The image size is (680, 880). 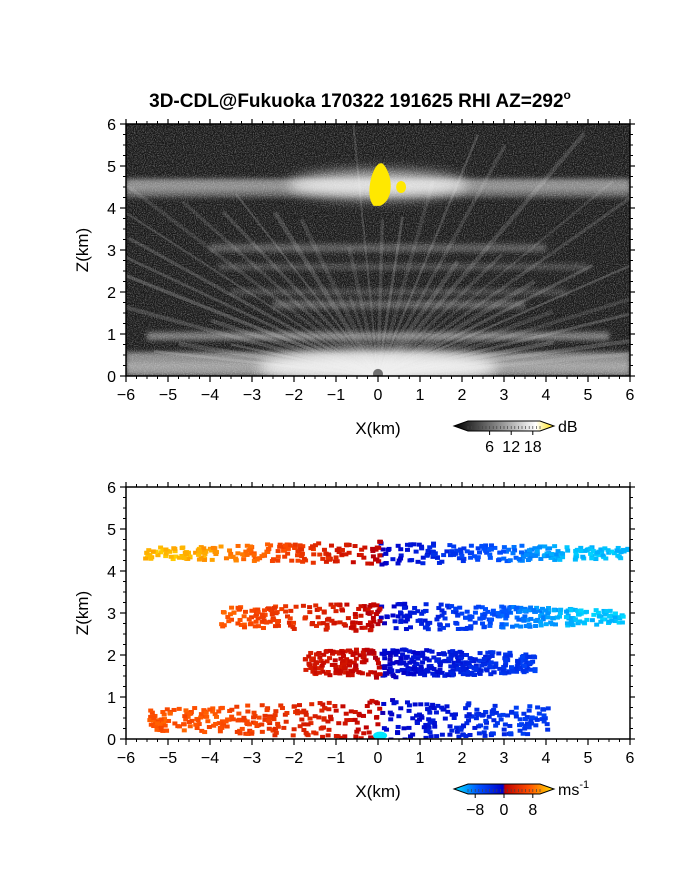 What do you see at coordinates (111, 209) in the screenshot?
I see `top-y-tick-label: 4` at bounding box center [111, 209].